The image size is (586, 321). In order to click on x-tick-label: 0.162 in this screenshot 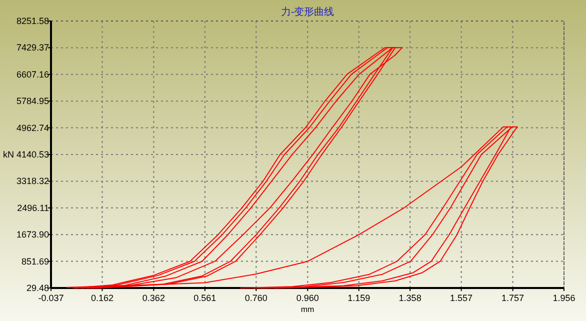, I will do `click(102, 298)`.